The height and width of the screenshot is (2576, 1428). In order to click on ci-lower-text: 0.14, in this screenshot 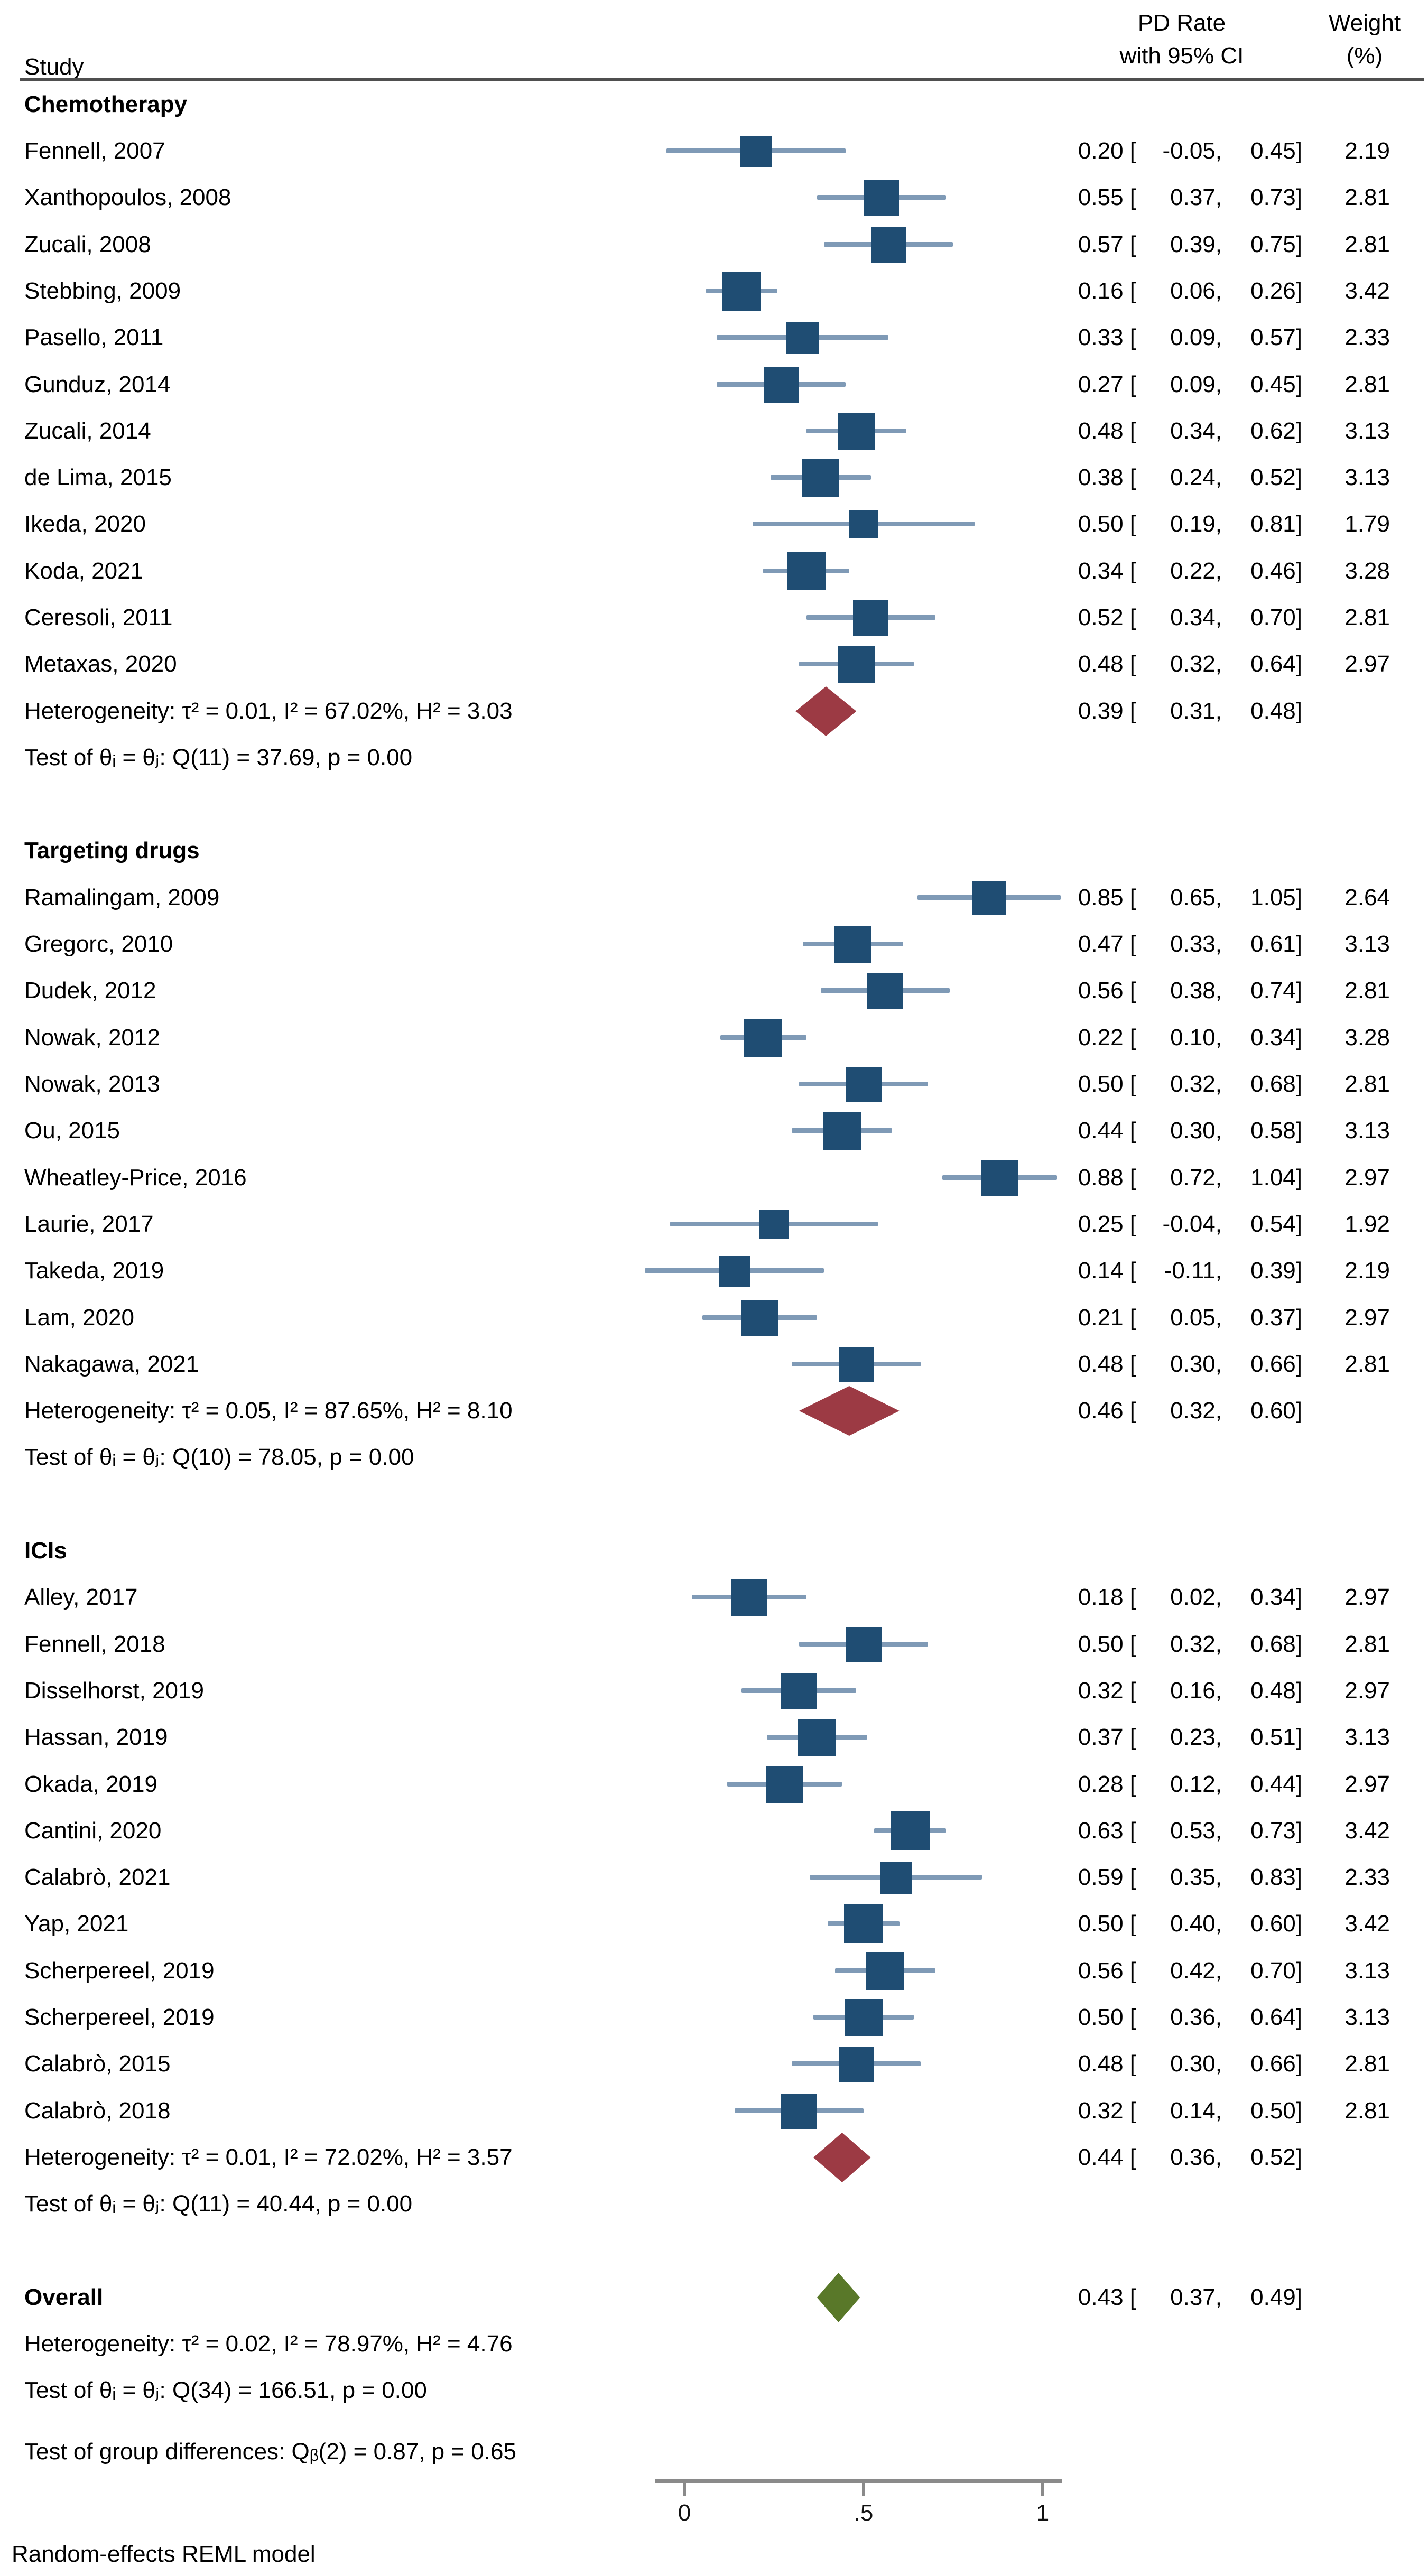, I will do `click(1196, 2111)`.